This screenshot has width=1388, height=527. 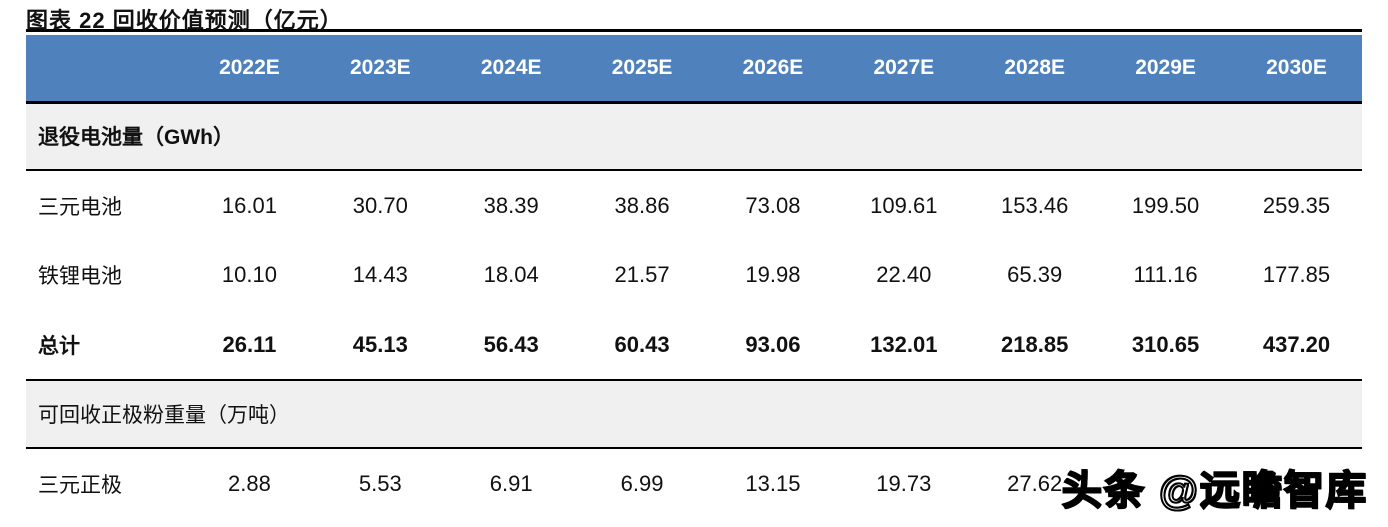 I want to click on section-header-cathode-powder: 可回收正极粉重量（万吨）, so click(x=694, y=414).